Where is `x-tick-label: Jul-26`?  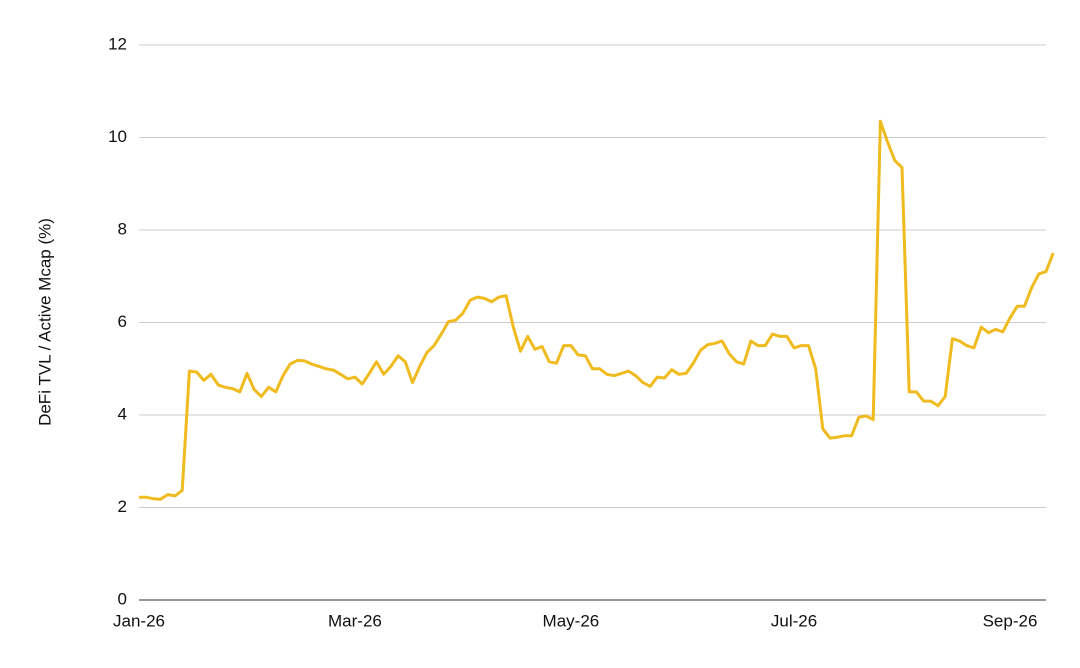 x-tick-label: Jul-26 is located at coordinates (794, 620).